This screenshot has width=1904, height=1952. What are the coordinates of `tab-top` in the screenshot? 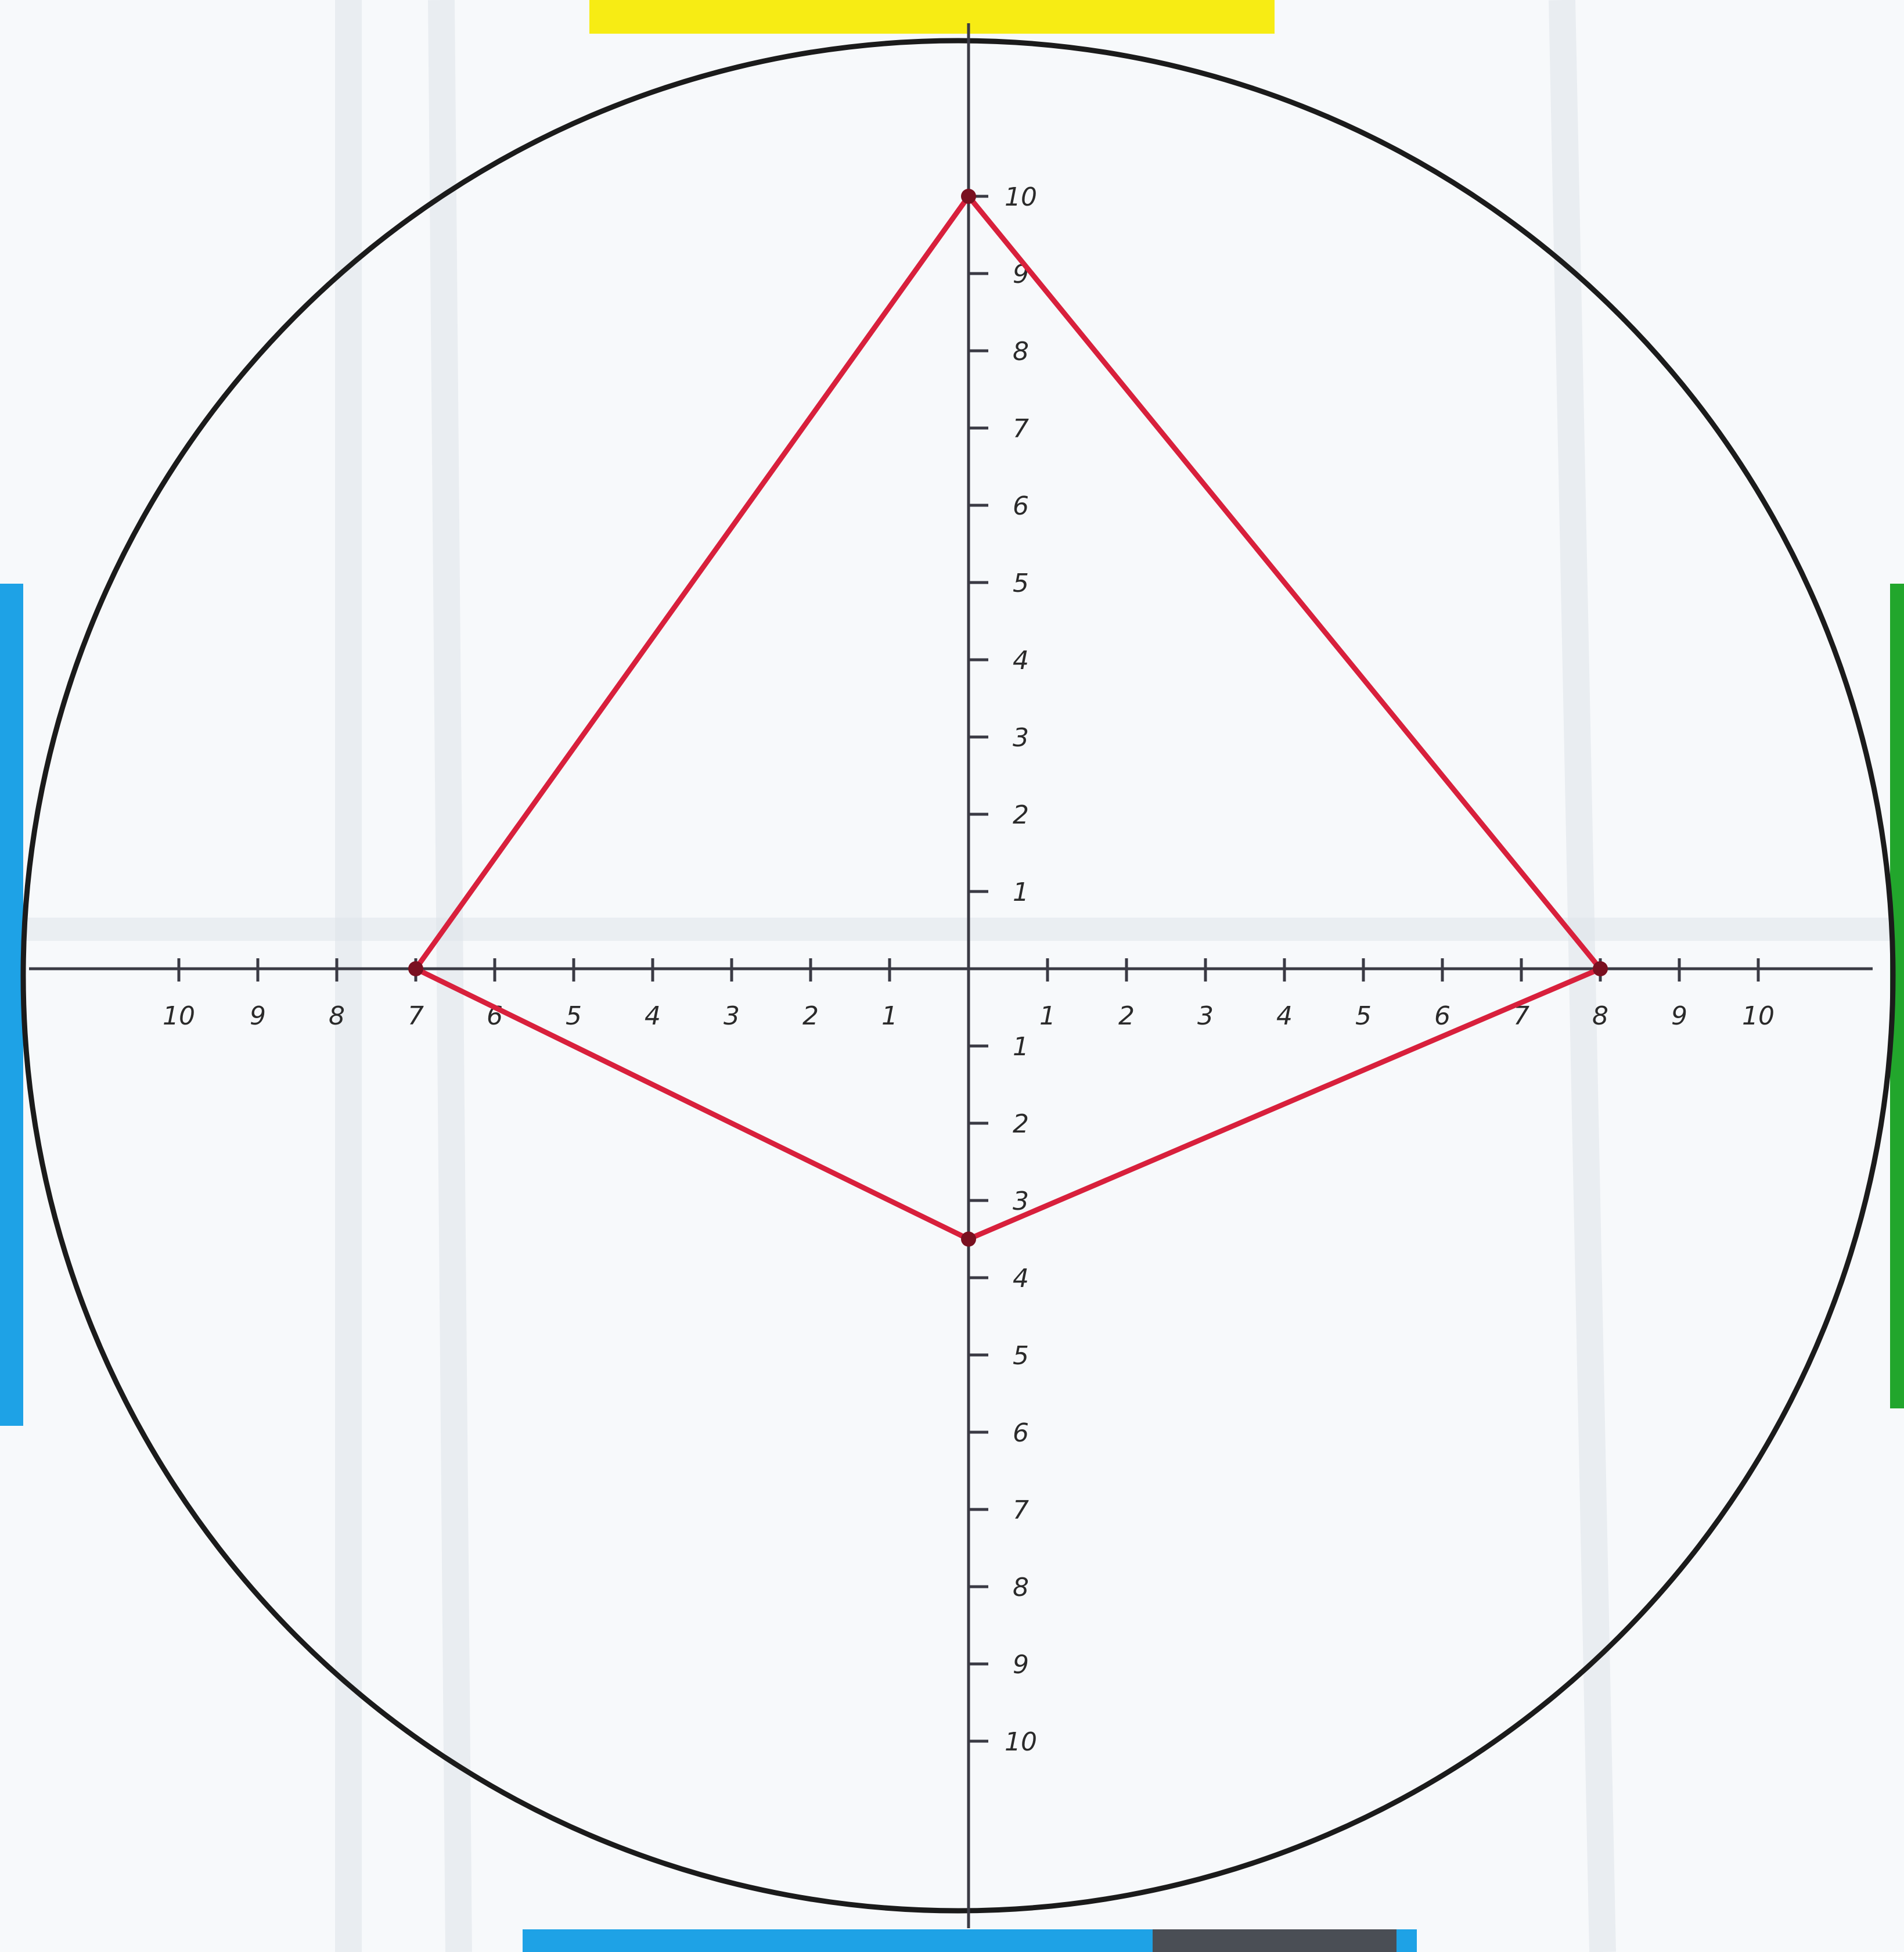 It's located at (932, 17).